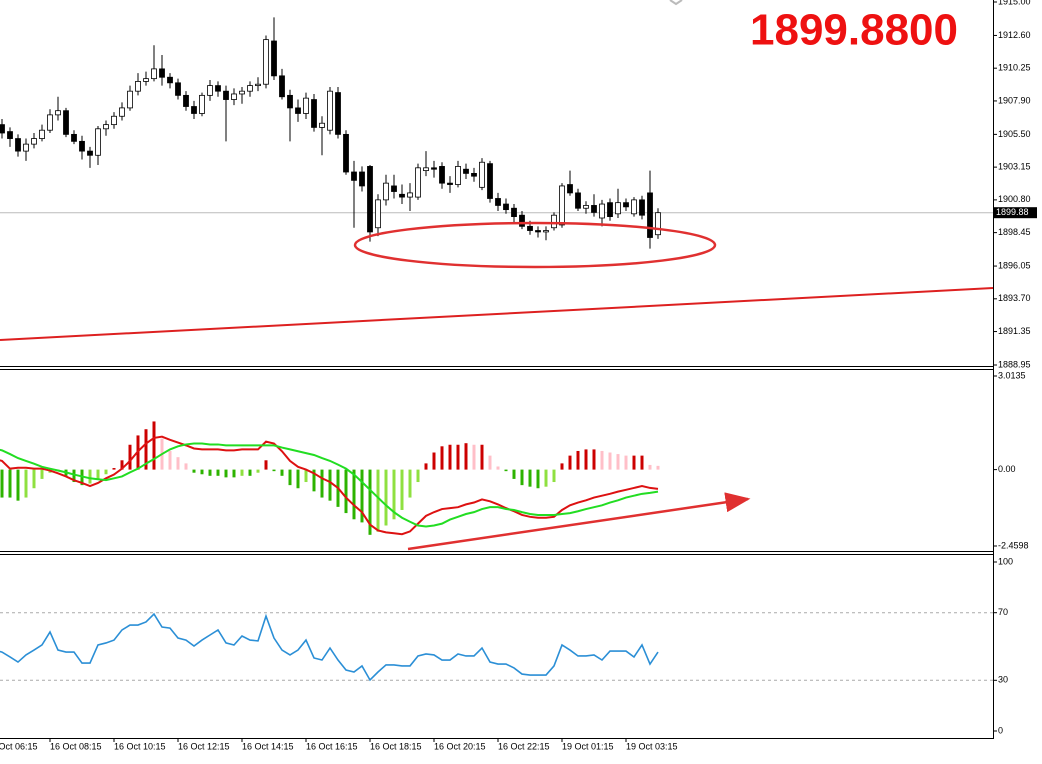 The image size is (1042, 764). I want to click on x-tick-label: 16 Oct 18:15, so click(396, 746).